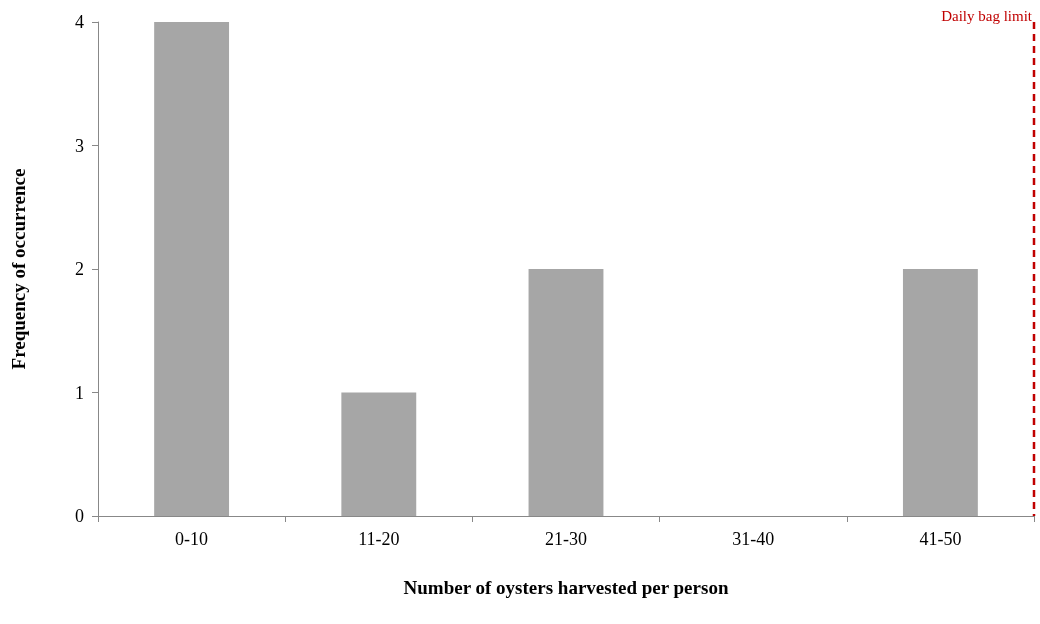 This screenshot has height=624, width=1040. What do you see at coordinates (79, 516) in the screenshot?
I see `y-tick-label: 0` at bounding box center [79, 516].